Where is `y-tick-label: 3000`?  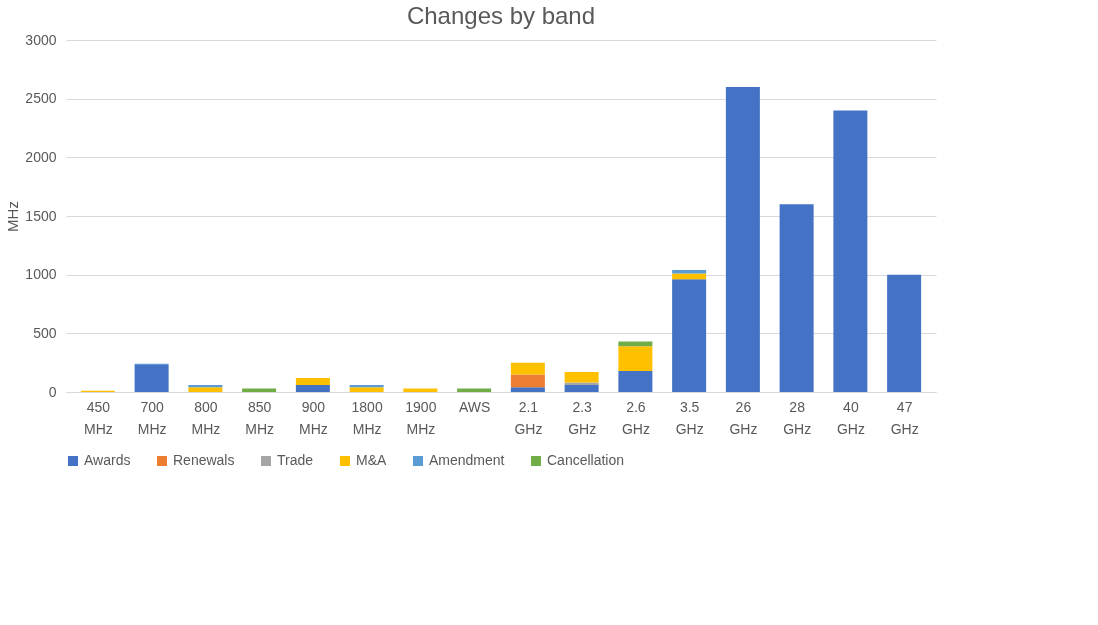
y-tick-label: 3000 is located at coordinates (41, 39).